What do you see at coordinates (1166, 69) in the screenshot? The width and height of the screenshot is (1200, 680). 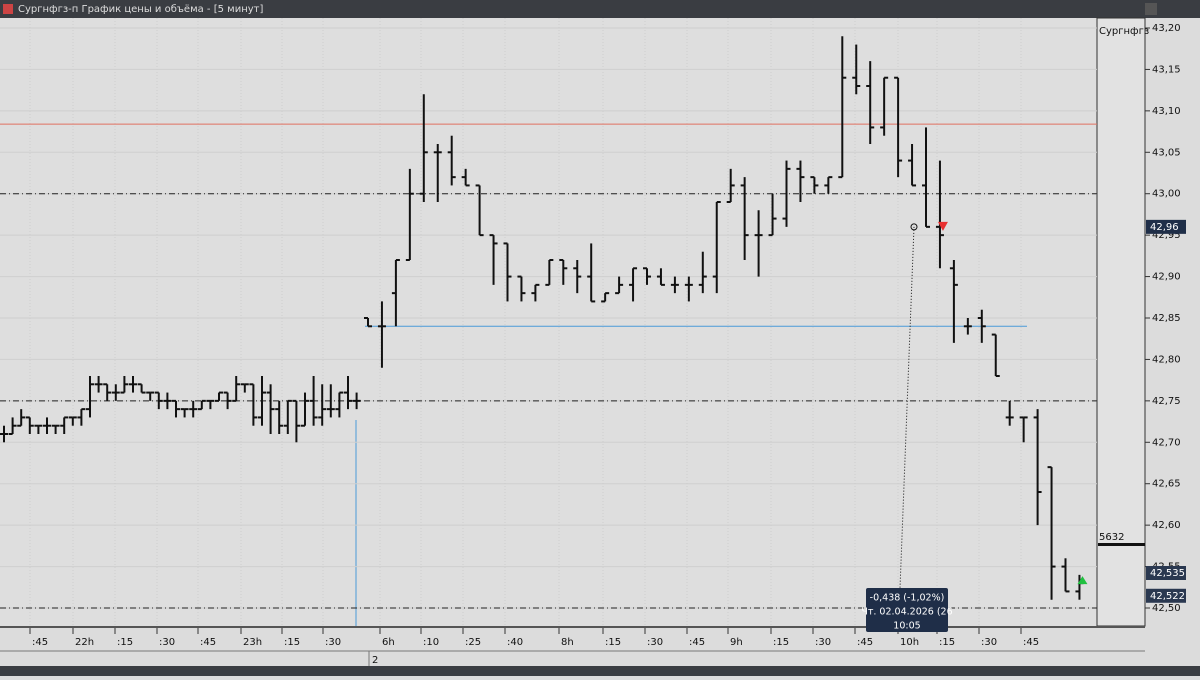 I see `y-tick-label: 43,15` at bounding box center [1166, 69].